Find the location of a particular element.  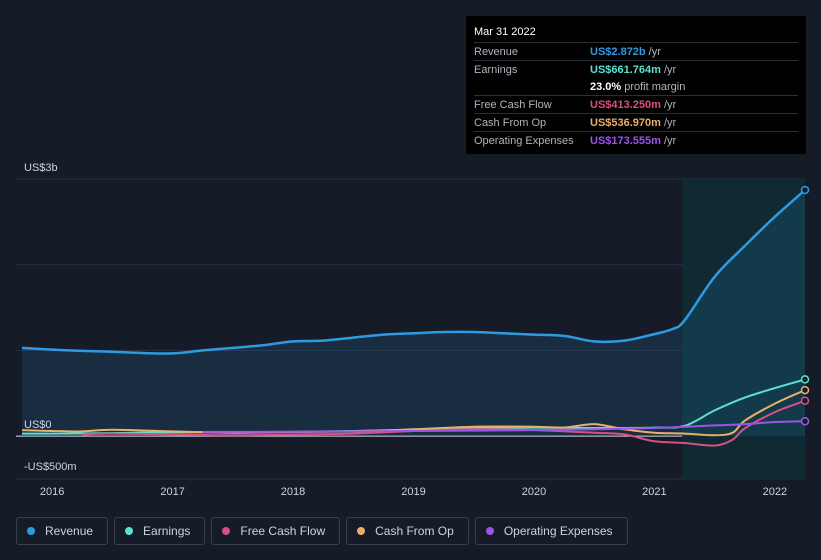

cash-from-op-line is located at coordinates (413, 413).